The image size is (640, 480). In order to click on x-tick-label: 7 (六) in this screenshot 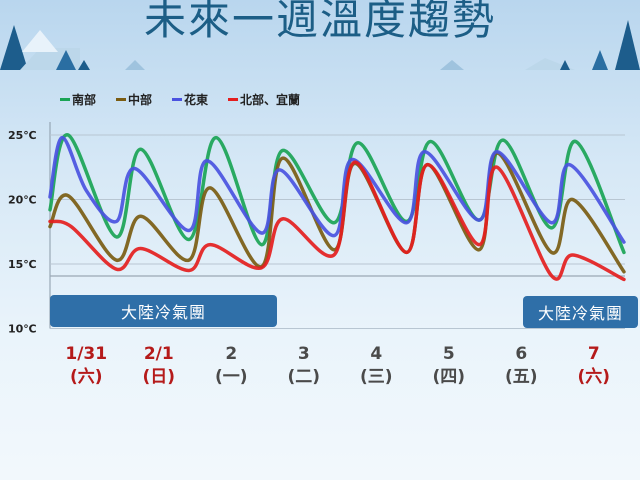, I will do `click(594, 366)`.